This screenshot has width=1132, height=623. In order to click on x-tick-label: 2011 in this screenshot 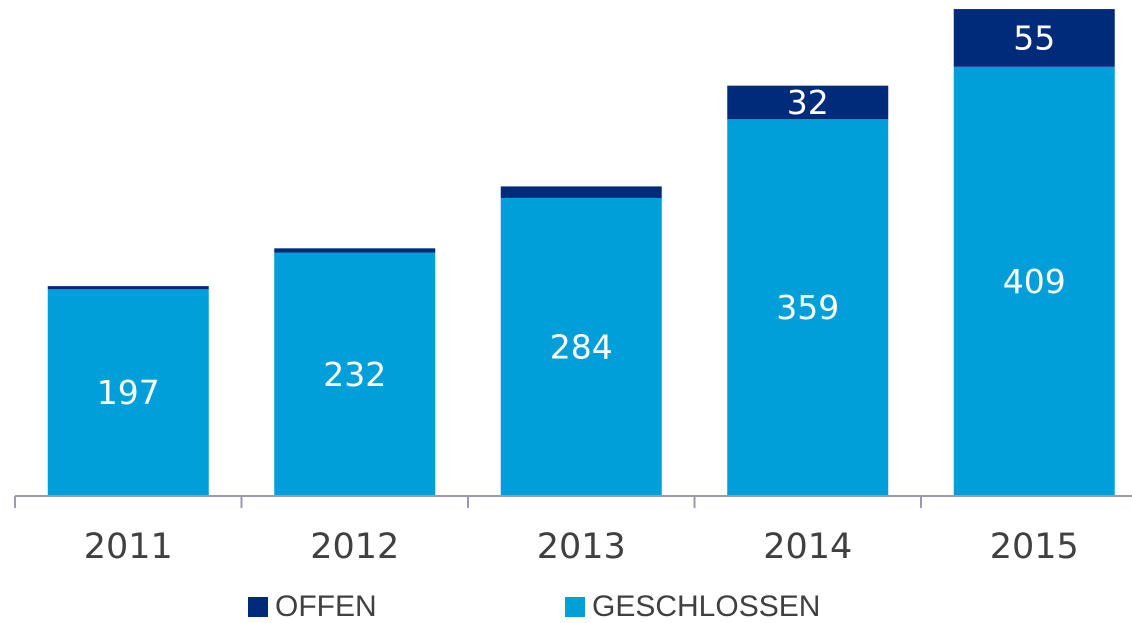, I will do `click(128, 547)`.